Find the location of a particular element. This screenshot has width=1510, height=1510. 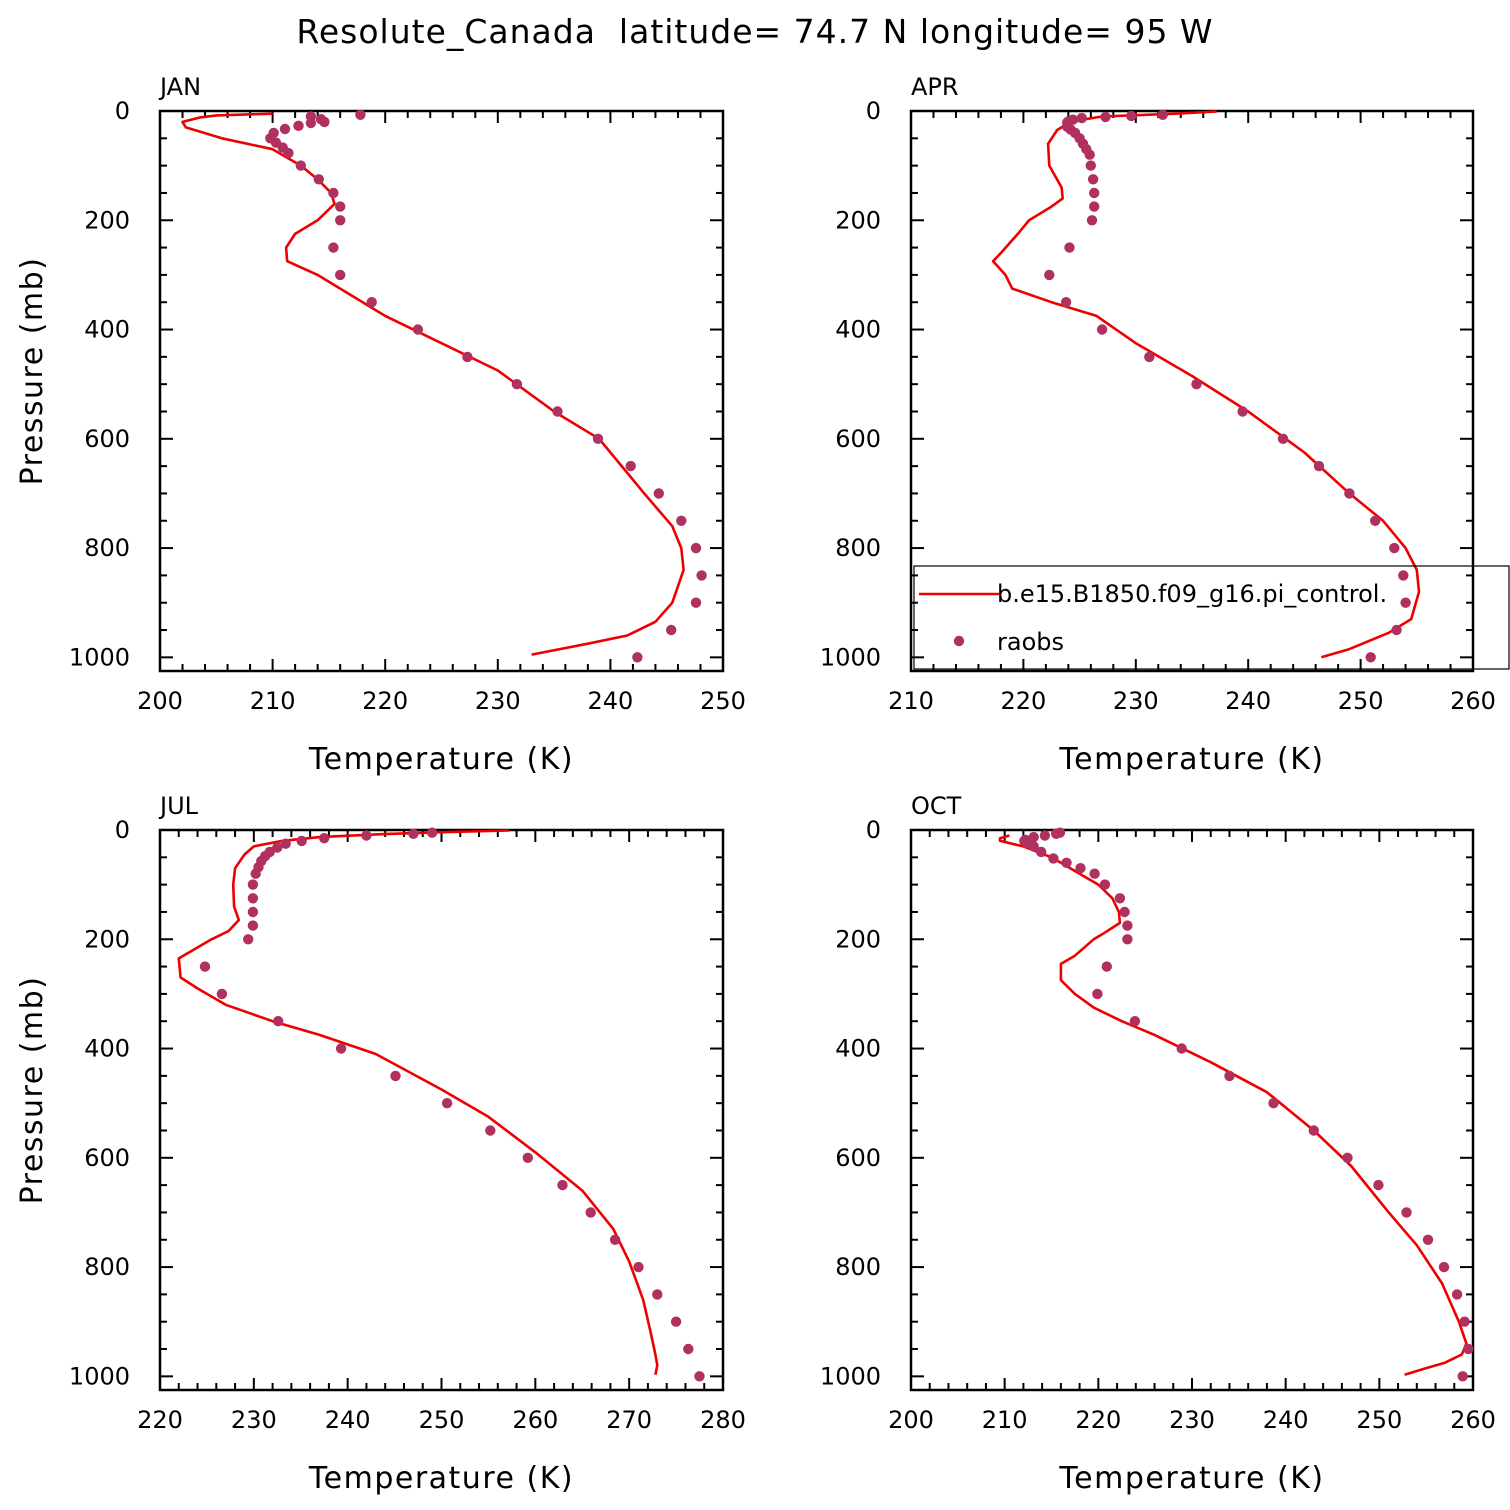

legend-box is located at coordinates (1211, 617).